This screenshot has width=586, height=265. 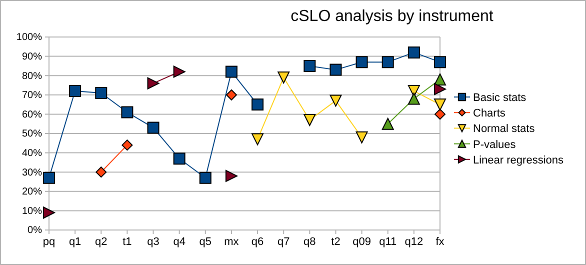 What do you see at coordinates (49, 242) in the screenshot?
I see `x-tick-label: pq` at bounding box center [49, 242].